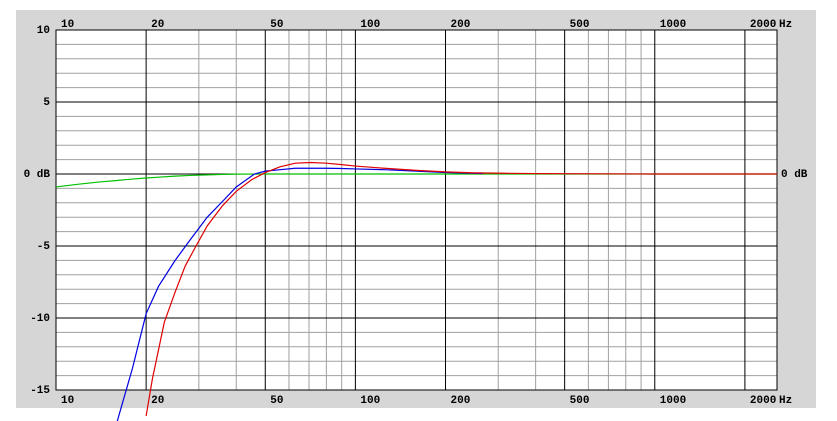 This screenshot has width=837, height=421. Describe the element at coordinates (40, 319) in the screenshot. I see `y-tick-label: -10` at that location.